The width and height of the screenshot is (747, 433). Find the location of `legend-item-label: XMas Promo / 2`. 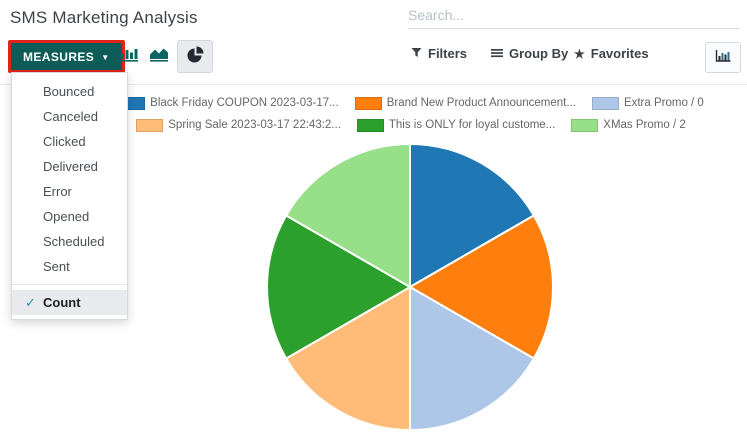

legend-item-label: XMas Promo / 2 is located at coordinates (644, 125).